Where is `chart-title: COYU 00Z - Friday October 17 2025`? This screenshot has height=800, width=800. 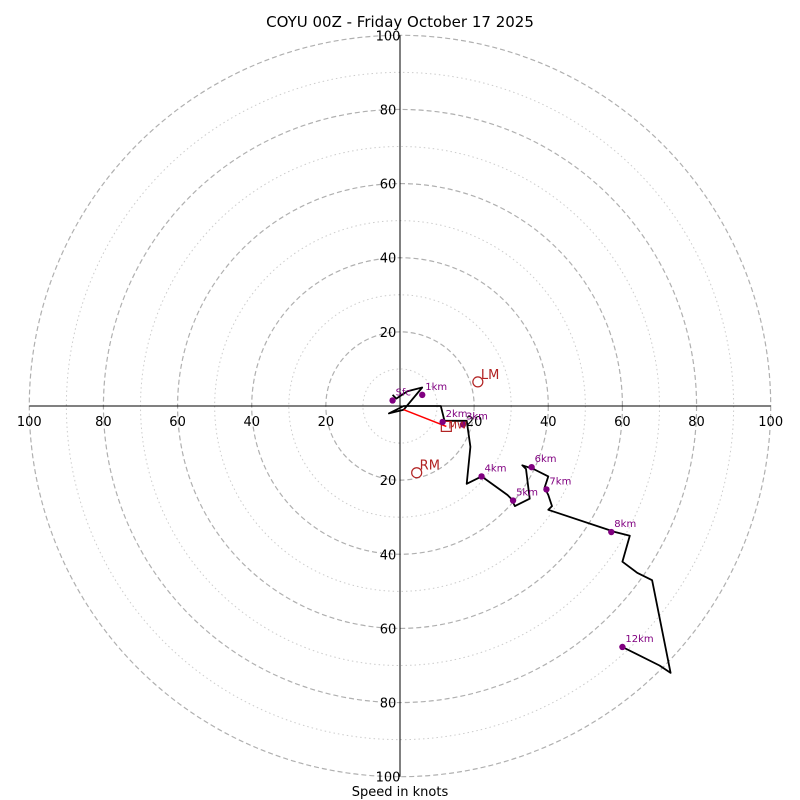 chart-title: COYU 00Z - Friday October 17 2025 is located at coordinates (400, 22).